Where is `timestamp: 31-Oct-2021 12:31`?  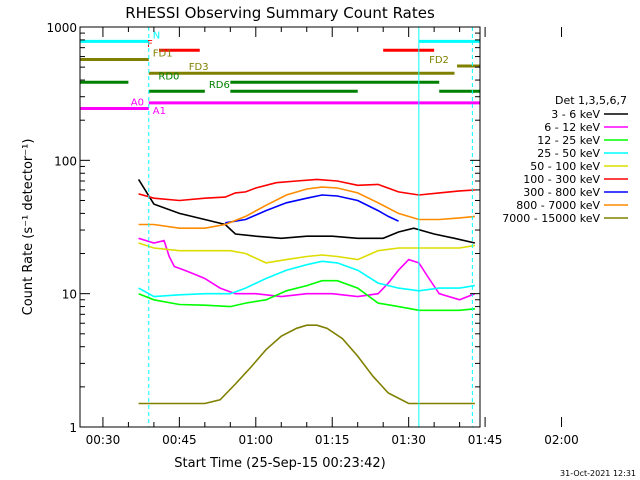 timestamp: 31-Oct-2021 12:31 is located at coordinates (598, 473).